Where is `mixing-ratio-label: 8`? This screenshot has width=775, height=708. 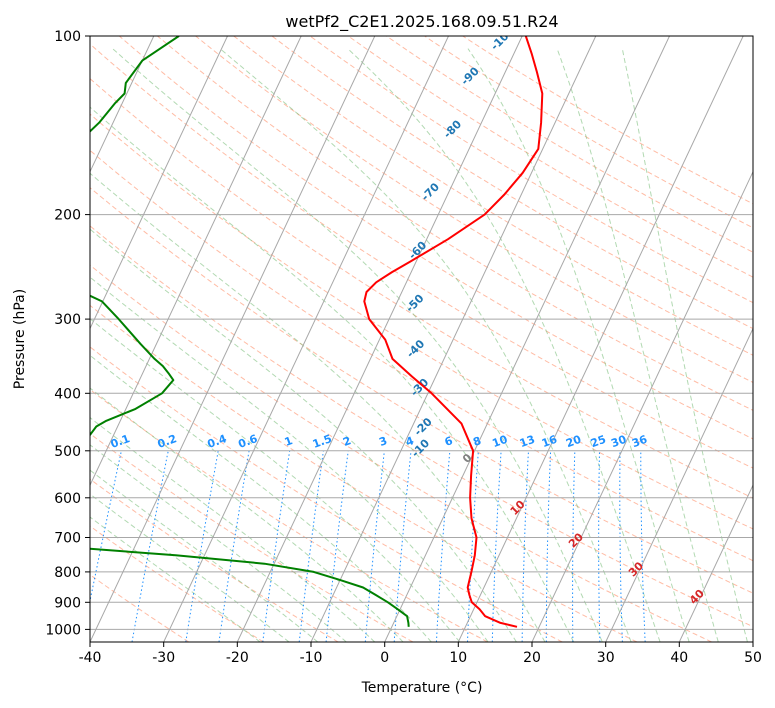
mixing-ratio-label: 8 is located at coordinates (477, 441).